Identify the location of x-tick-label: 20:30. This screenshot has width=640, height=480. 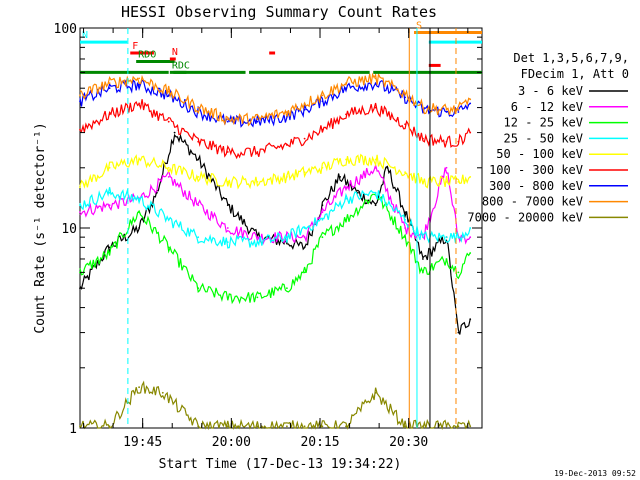
(408, 442).